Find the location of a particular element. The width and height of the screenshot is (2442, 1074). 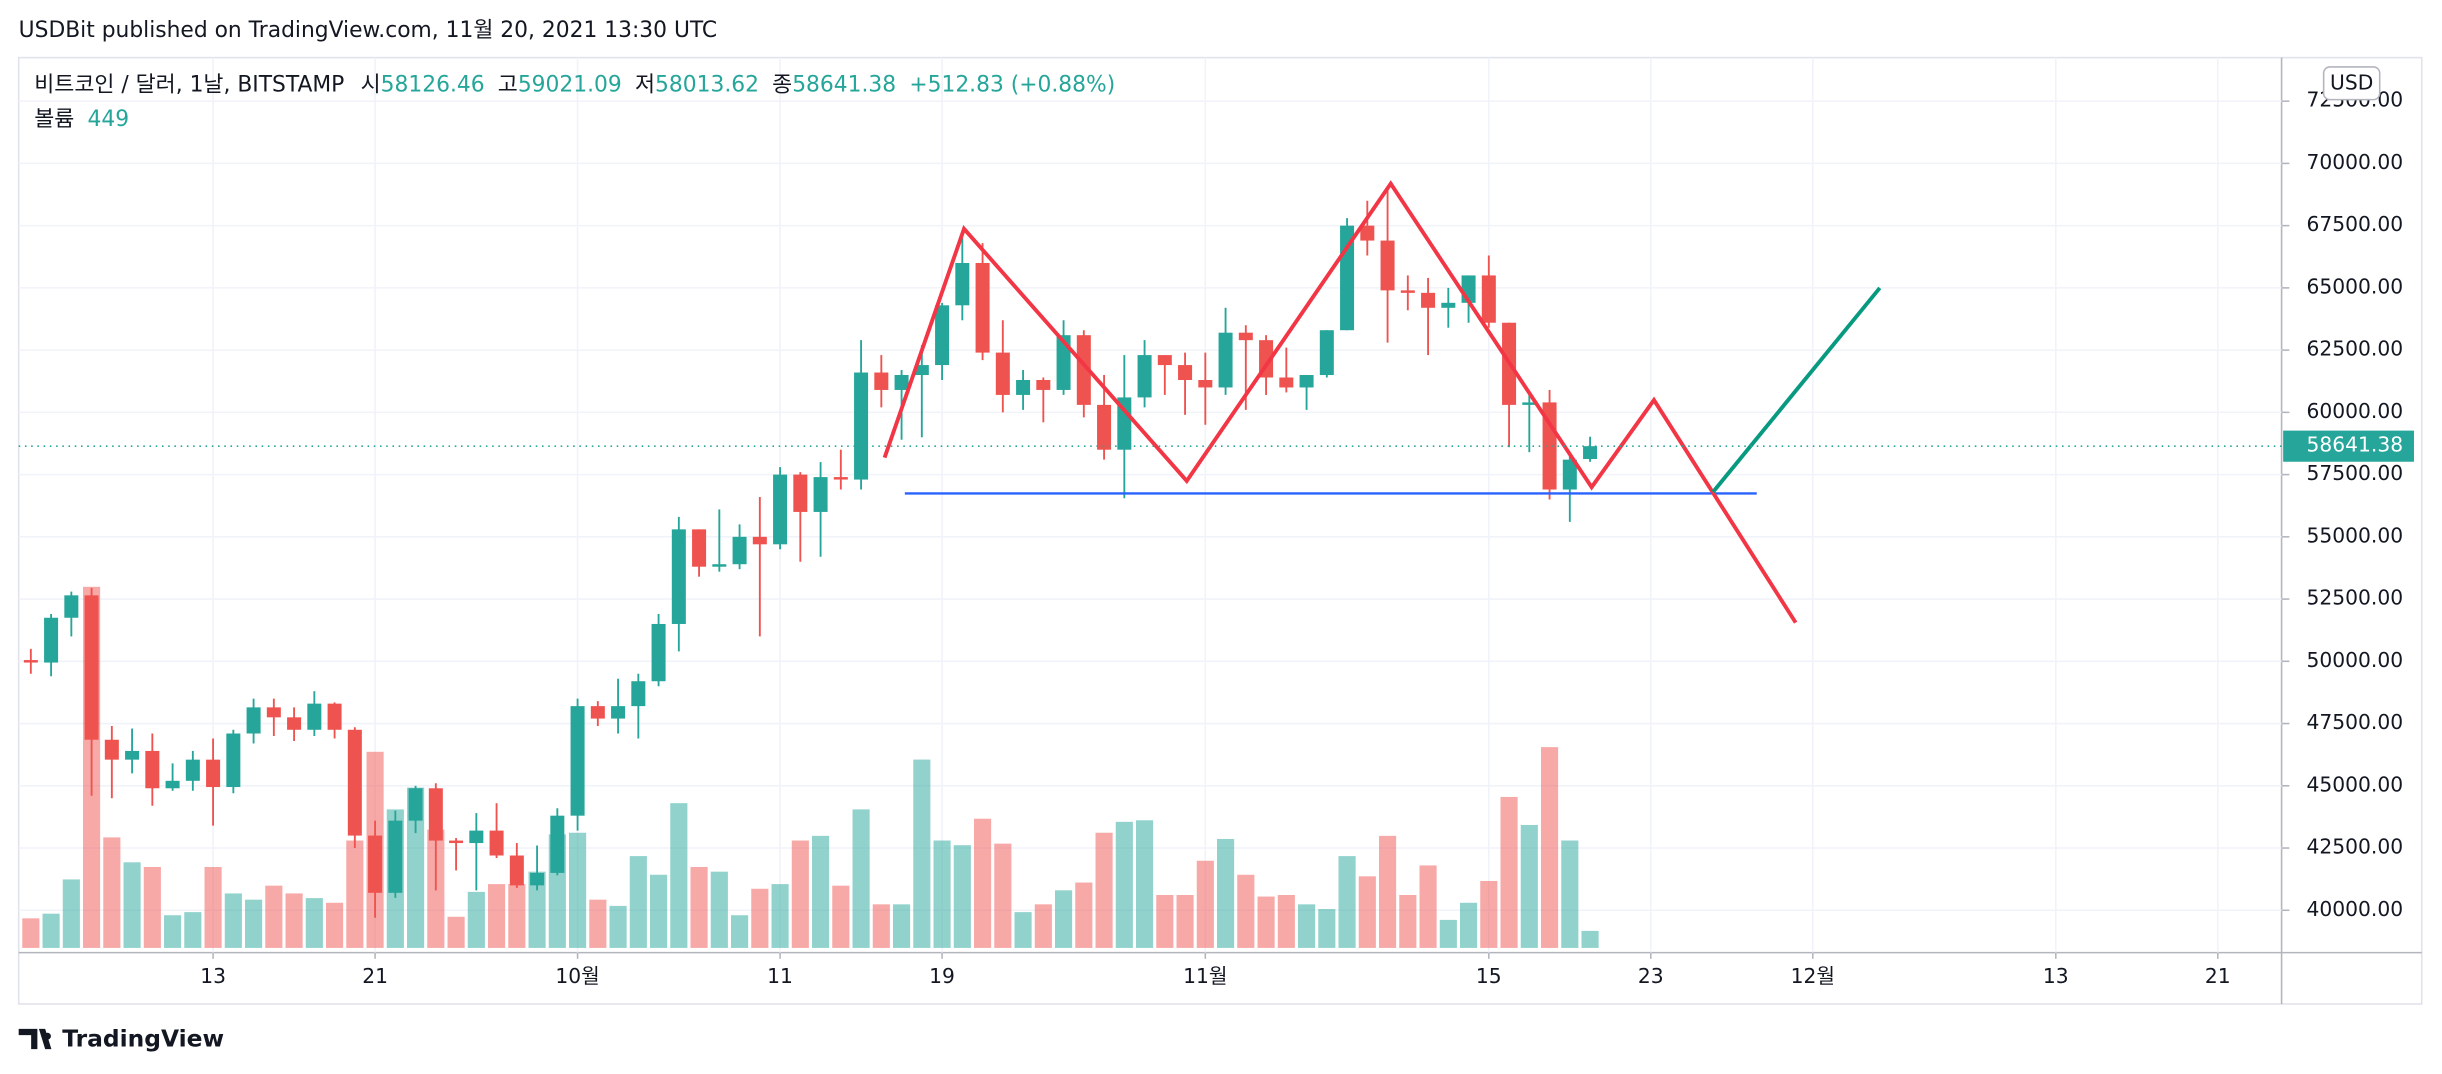

last-price-tag is located at coordinates (2348, 446).